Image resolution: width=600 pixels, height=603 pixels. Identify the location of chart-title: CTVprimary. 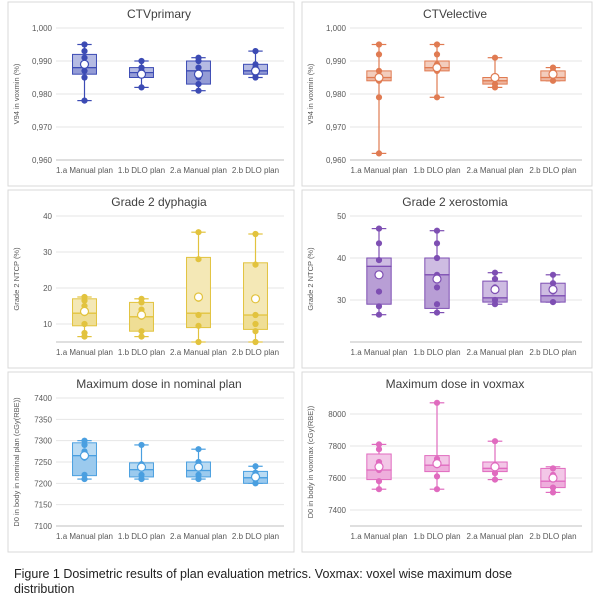
(159, 14).